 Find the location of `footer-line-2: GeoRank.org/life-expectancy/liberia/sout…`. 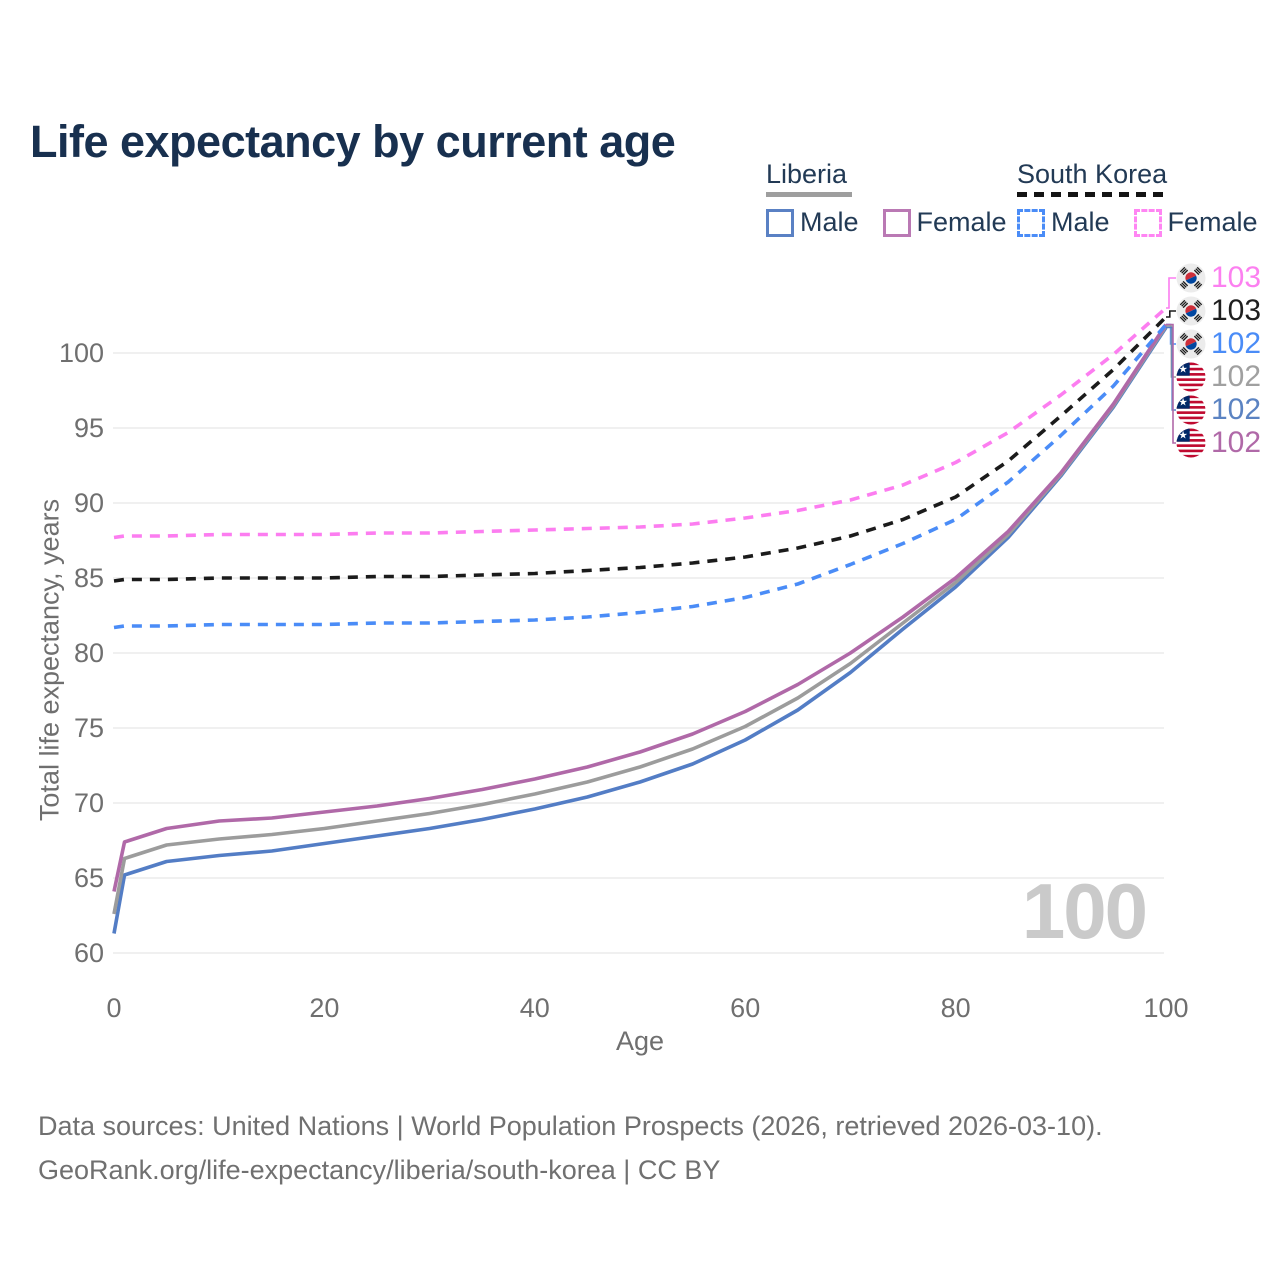

footer-line-2: GeoRank.org/life-expectancy/liberia/sout… is located at coordinates (379, 1170).